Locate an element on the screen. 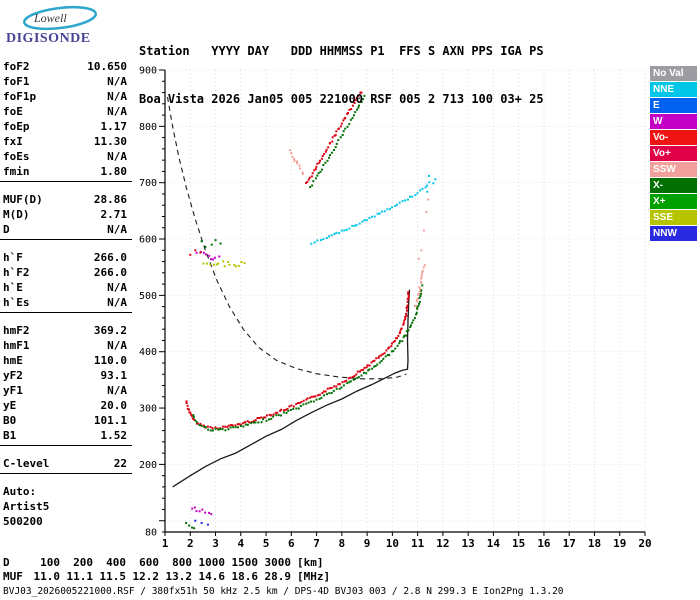  param-label: MUF(D) is located at coordinates (23, 199).